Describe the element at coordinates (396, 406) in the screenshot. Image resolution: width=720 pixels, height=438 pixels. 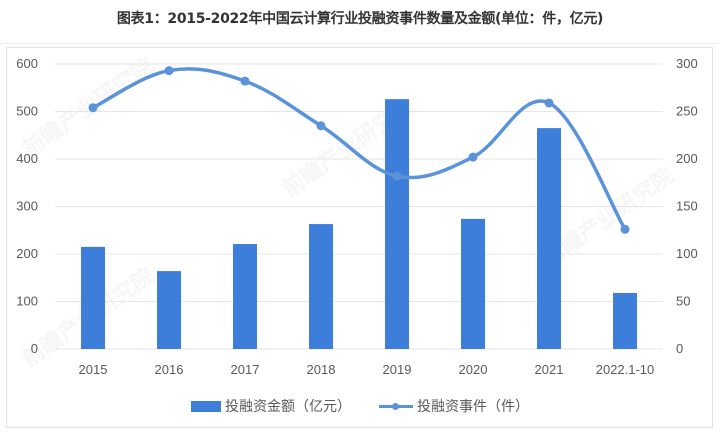
I see `line-marker-swatch-icon` at that location.